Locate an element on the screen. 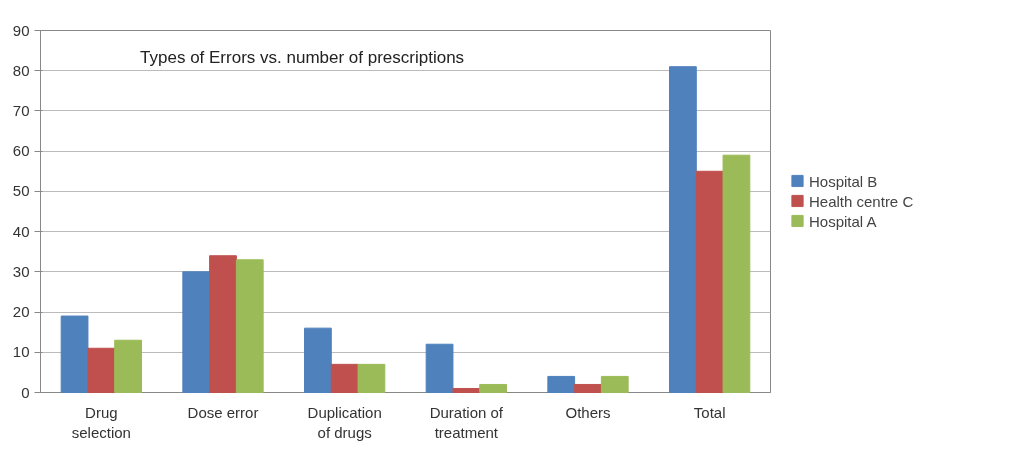 The height and width of the screenshot is (454, 1027). x-tick-label: Duplication of drugs is located at coordinates (344, 422).